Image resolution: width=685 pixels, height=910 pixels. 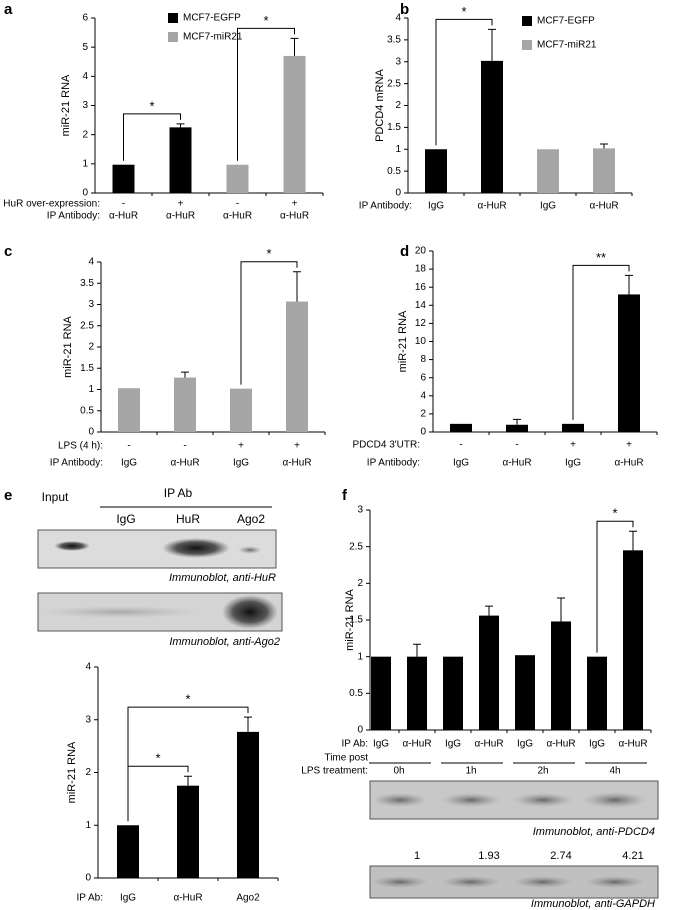 What do you see at coordinates (89, 898) in the screenshot?
I see `row-label: IP Ab:` at bounding box center [89, 898].